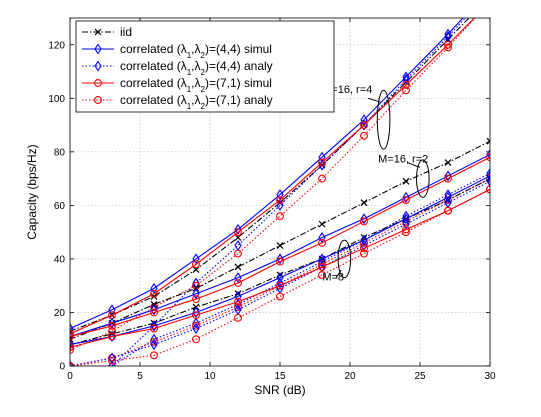  I want to click on y-tick-label: 100, so click(56, 99).